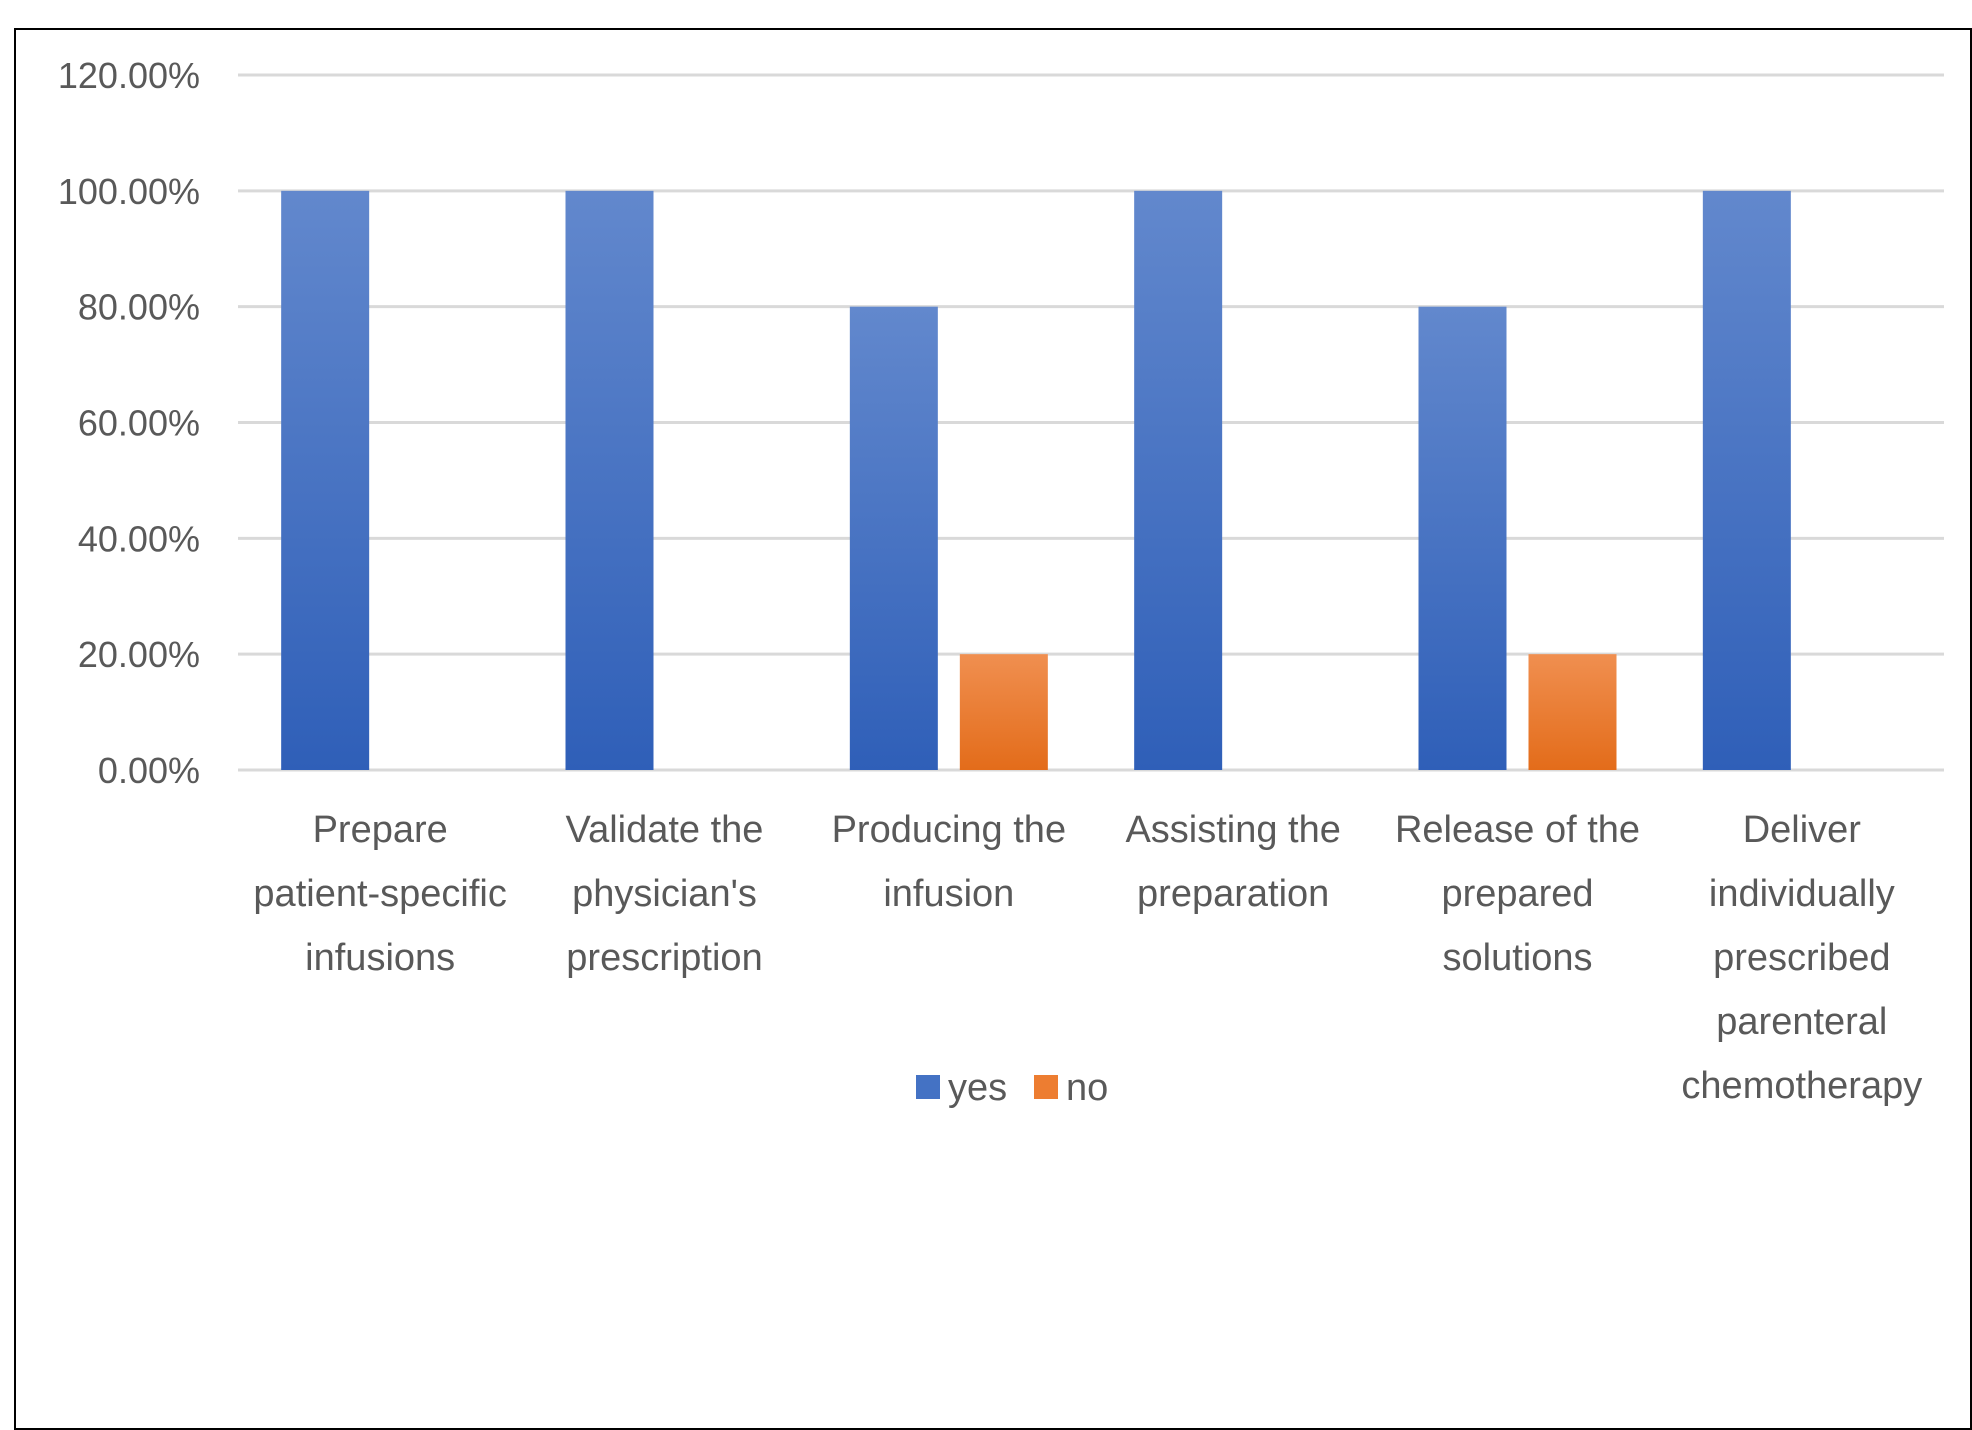  I want to click on x-category-label: patient-specific, so click(379, 894).